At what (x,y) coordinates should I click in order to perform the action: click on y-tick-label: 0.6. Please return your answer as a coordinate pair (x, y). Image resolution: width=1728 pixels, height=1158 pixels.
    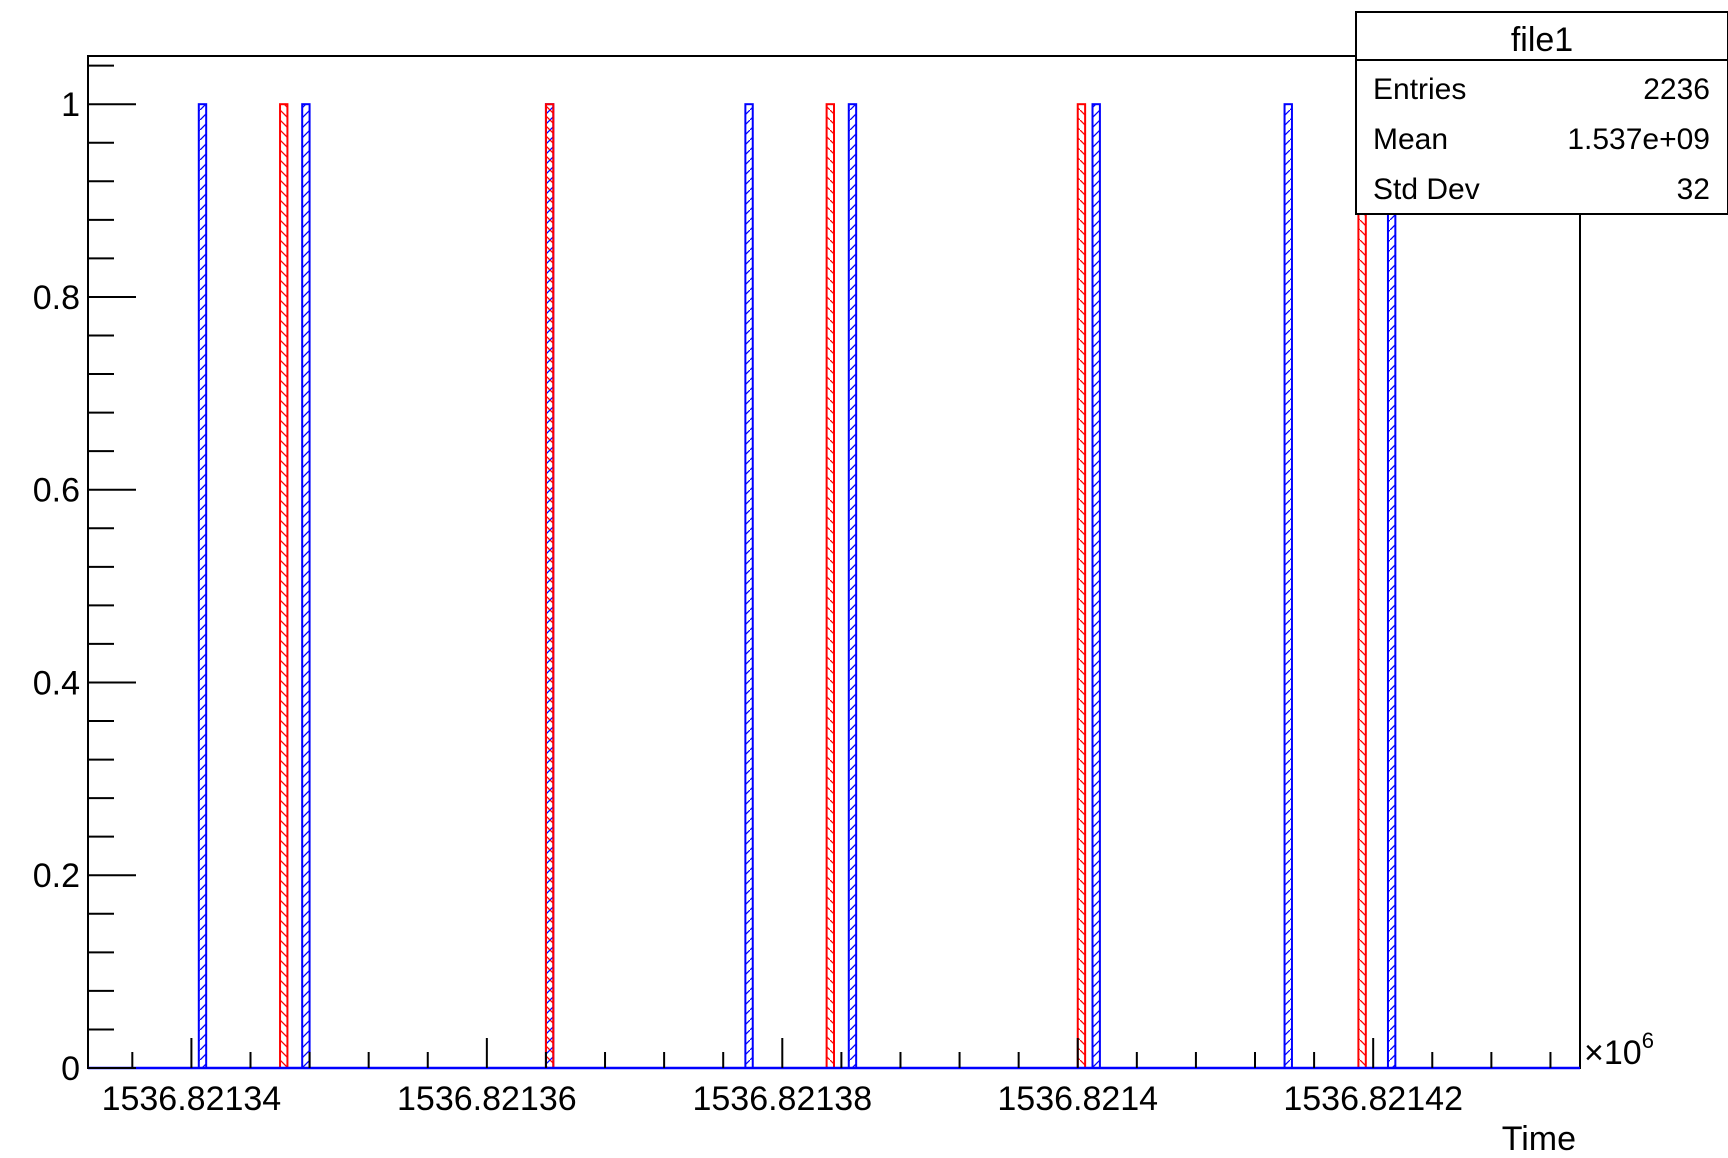
    Looking at the image, I should click on (56, 491).